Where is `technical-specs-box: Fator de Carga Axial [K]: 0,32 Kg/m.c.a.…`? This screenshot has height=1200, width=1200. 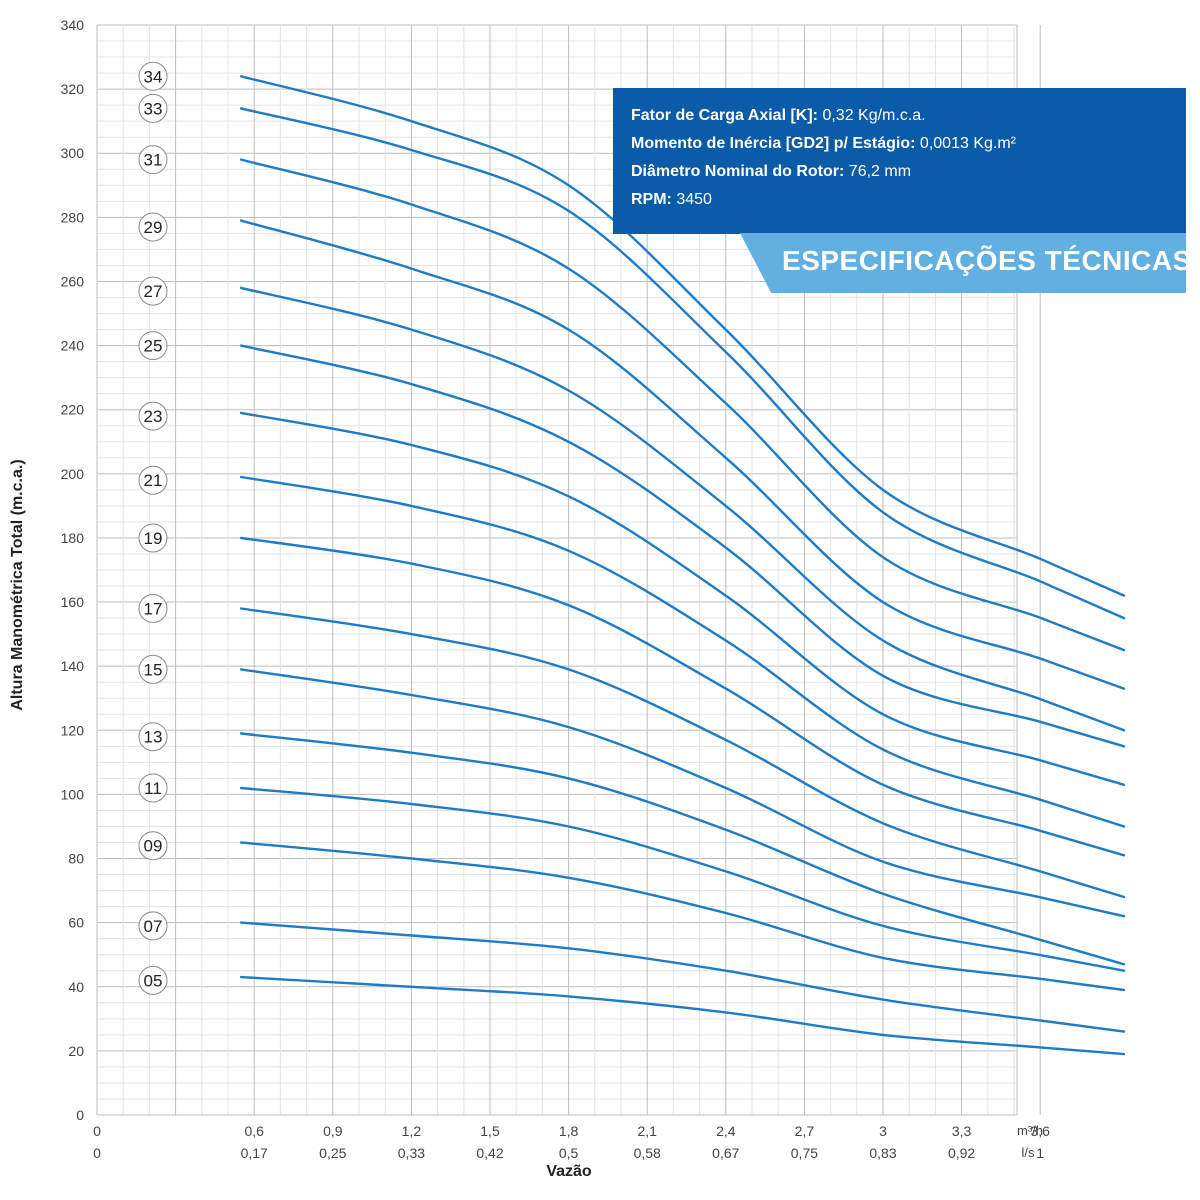
technical-specs-box: Fator de Carga Axial [K]: 0,32 Kg/m.c.a.… is located at coordinates (899, 161).